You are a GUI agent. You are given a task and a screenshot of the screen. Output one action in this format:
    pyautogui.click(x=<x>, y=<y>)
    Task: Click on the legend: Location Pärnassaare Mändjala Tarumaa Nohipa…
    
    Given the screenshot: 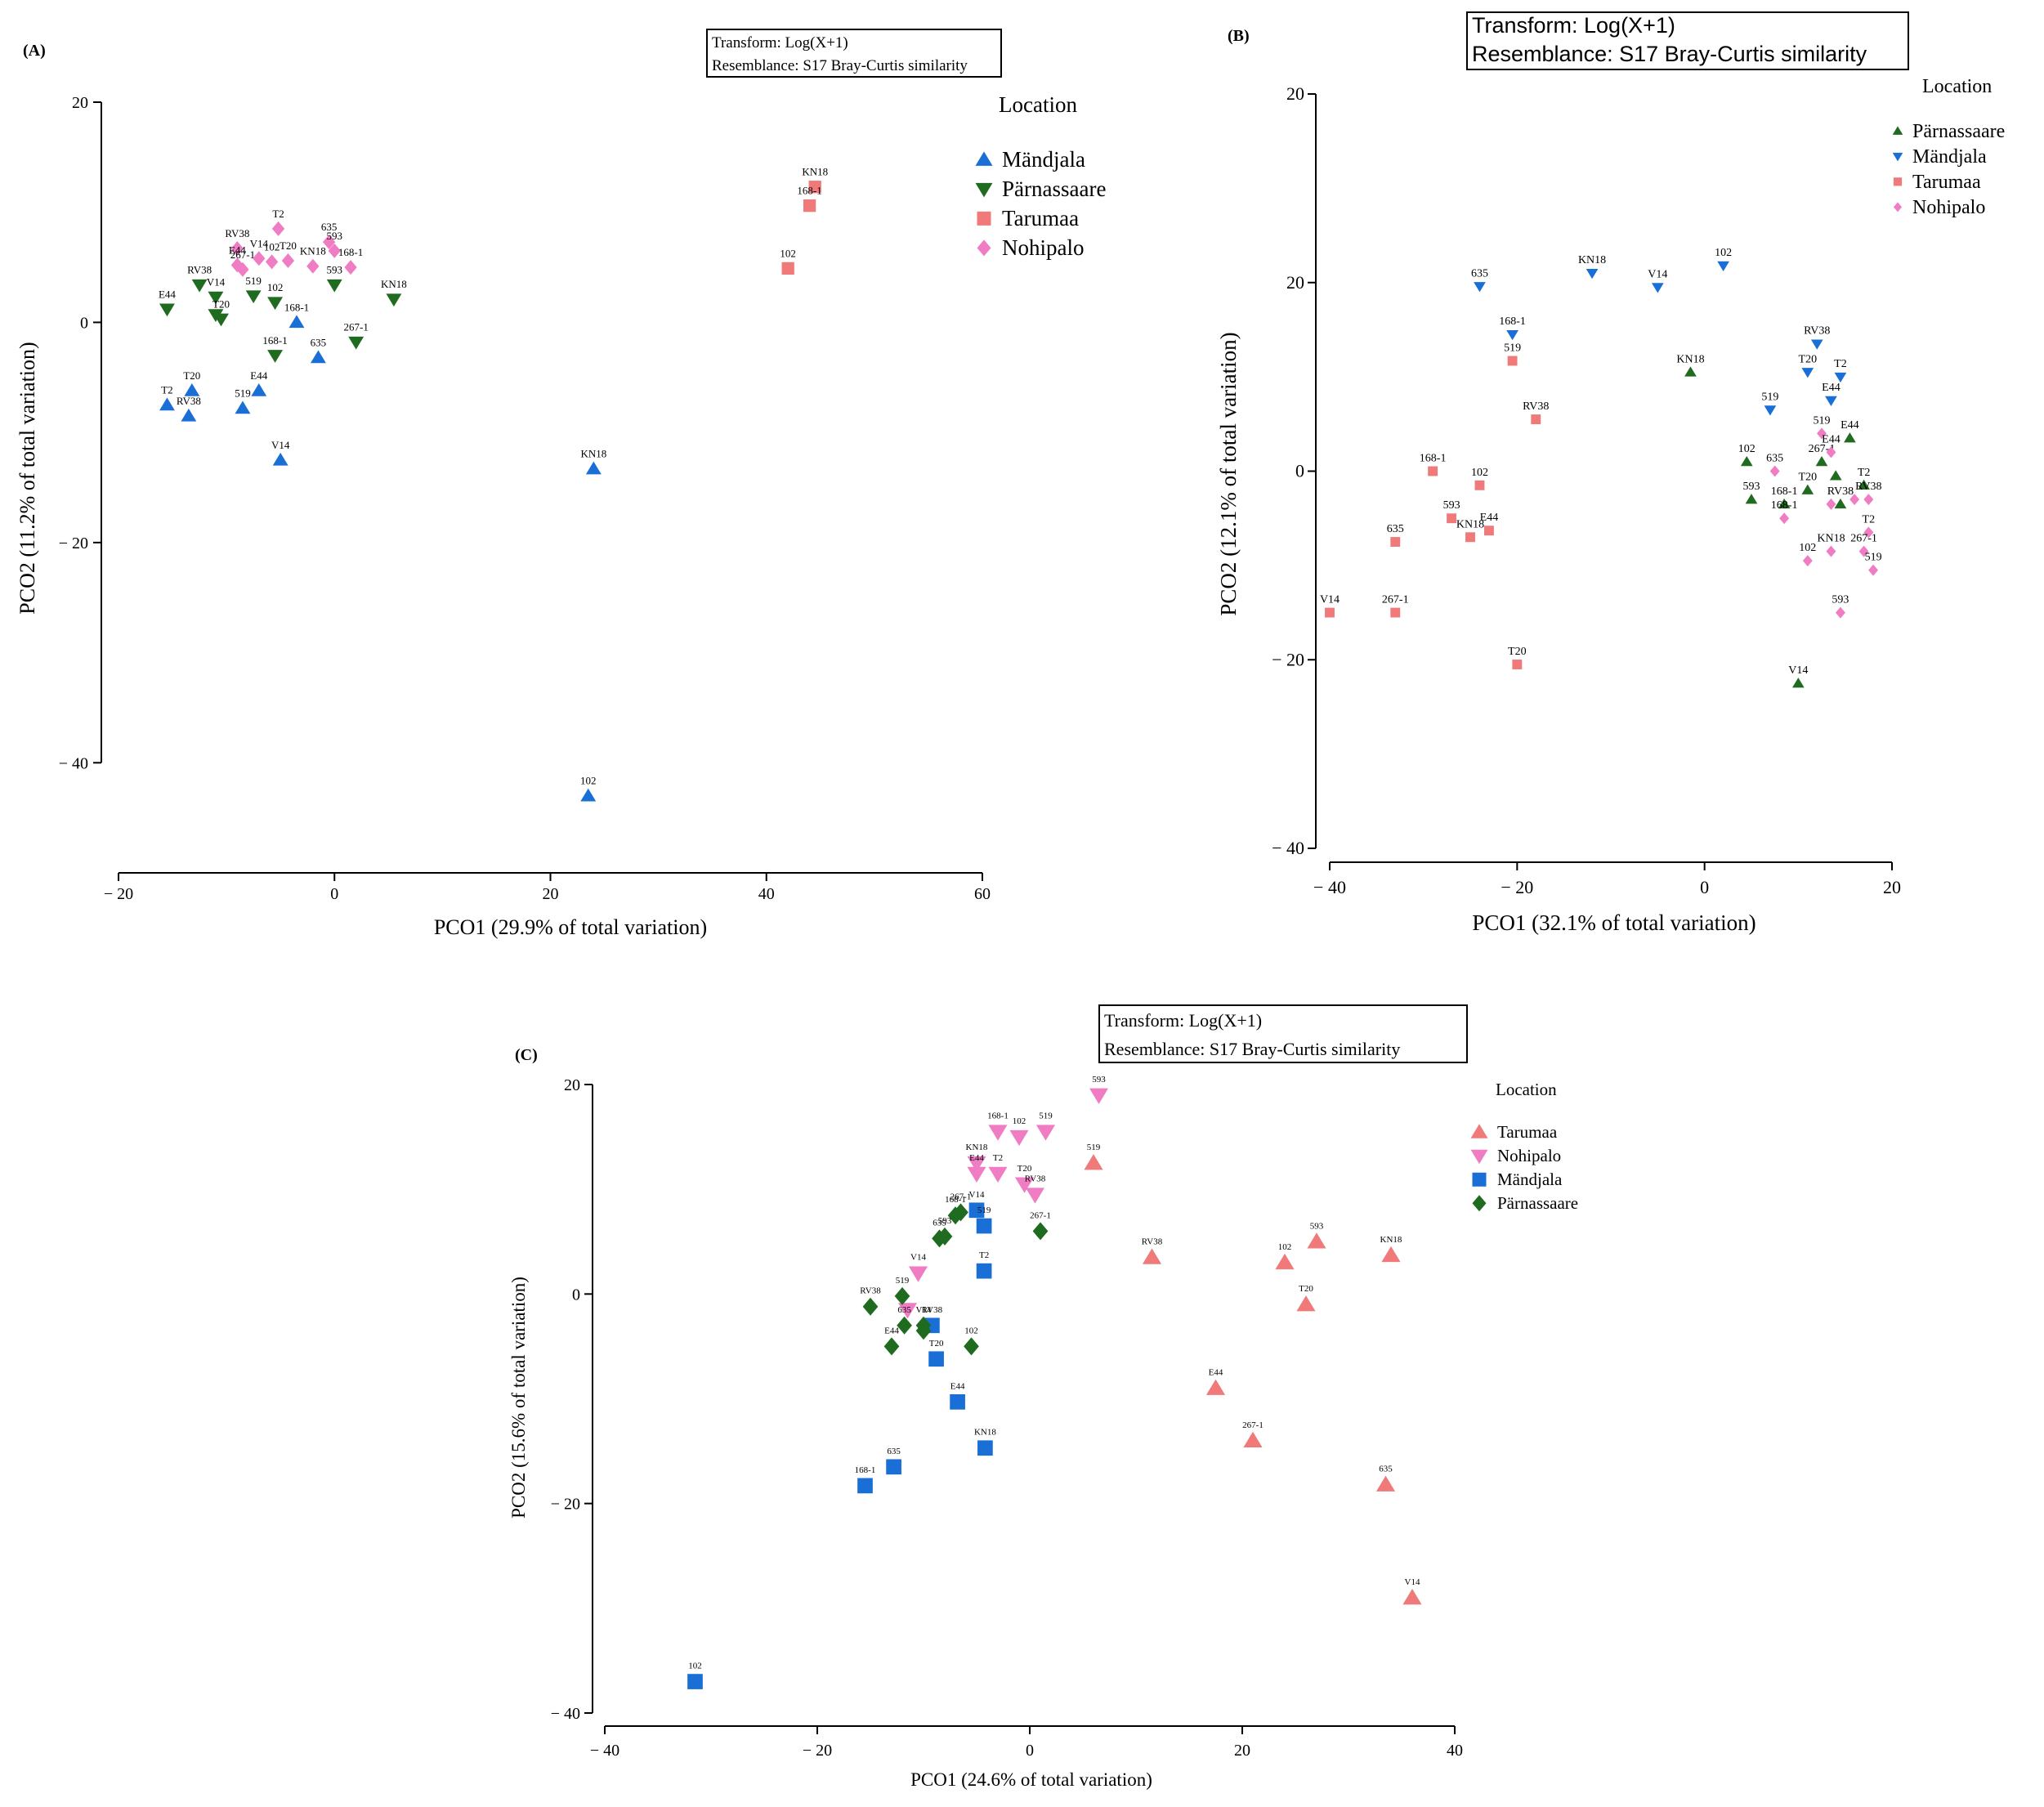 What is the action you would take?
    pyautogui.click(x=1948, y=147)
    